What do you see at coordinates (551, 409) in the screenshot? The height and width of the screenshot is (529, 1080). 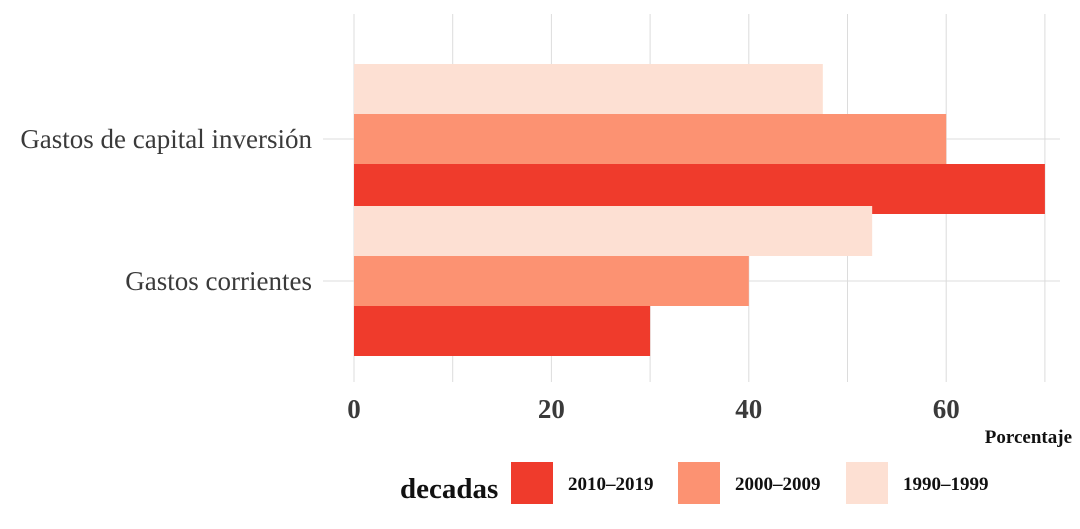 I see `tick-label: 20` at bounding box center [551, 409].